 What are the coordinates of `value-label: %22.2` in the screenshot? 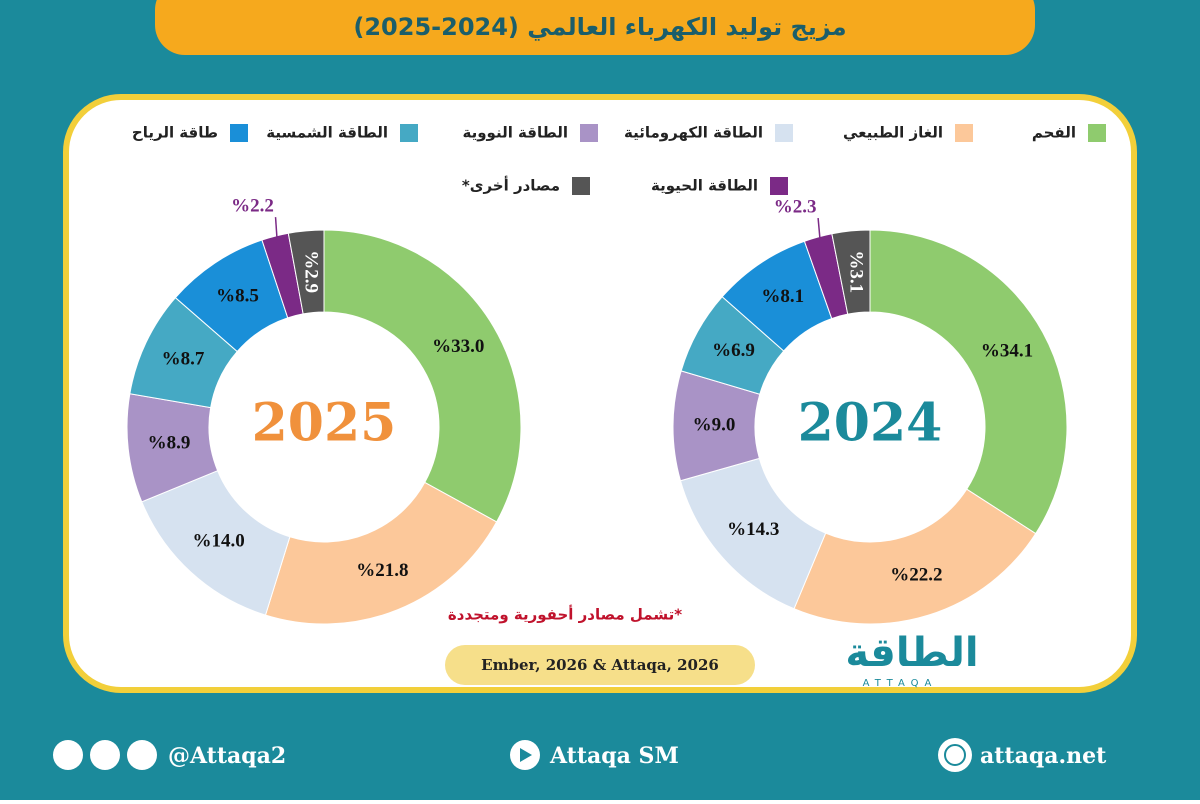 It's located at (916, 574).